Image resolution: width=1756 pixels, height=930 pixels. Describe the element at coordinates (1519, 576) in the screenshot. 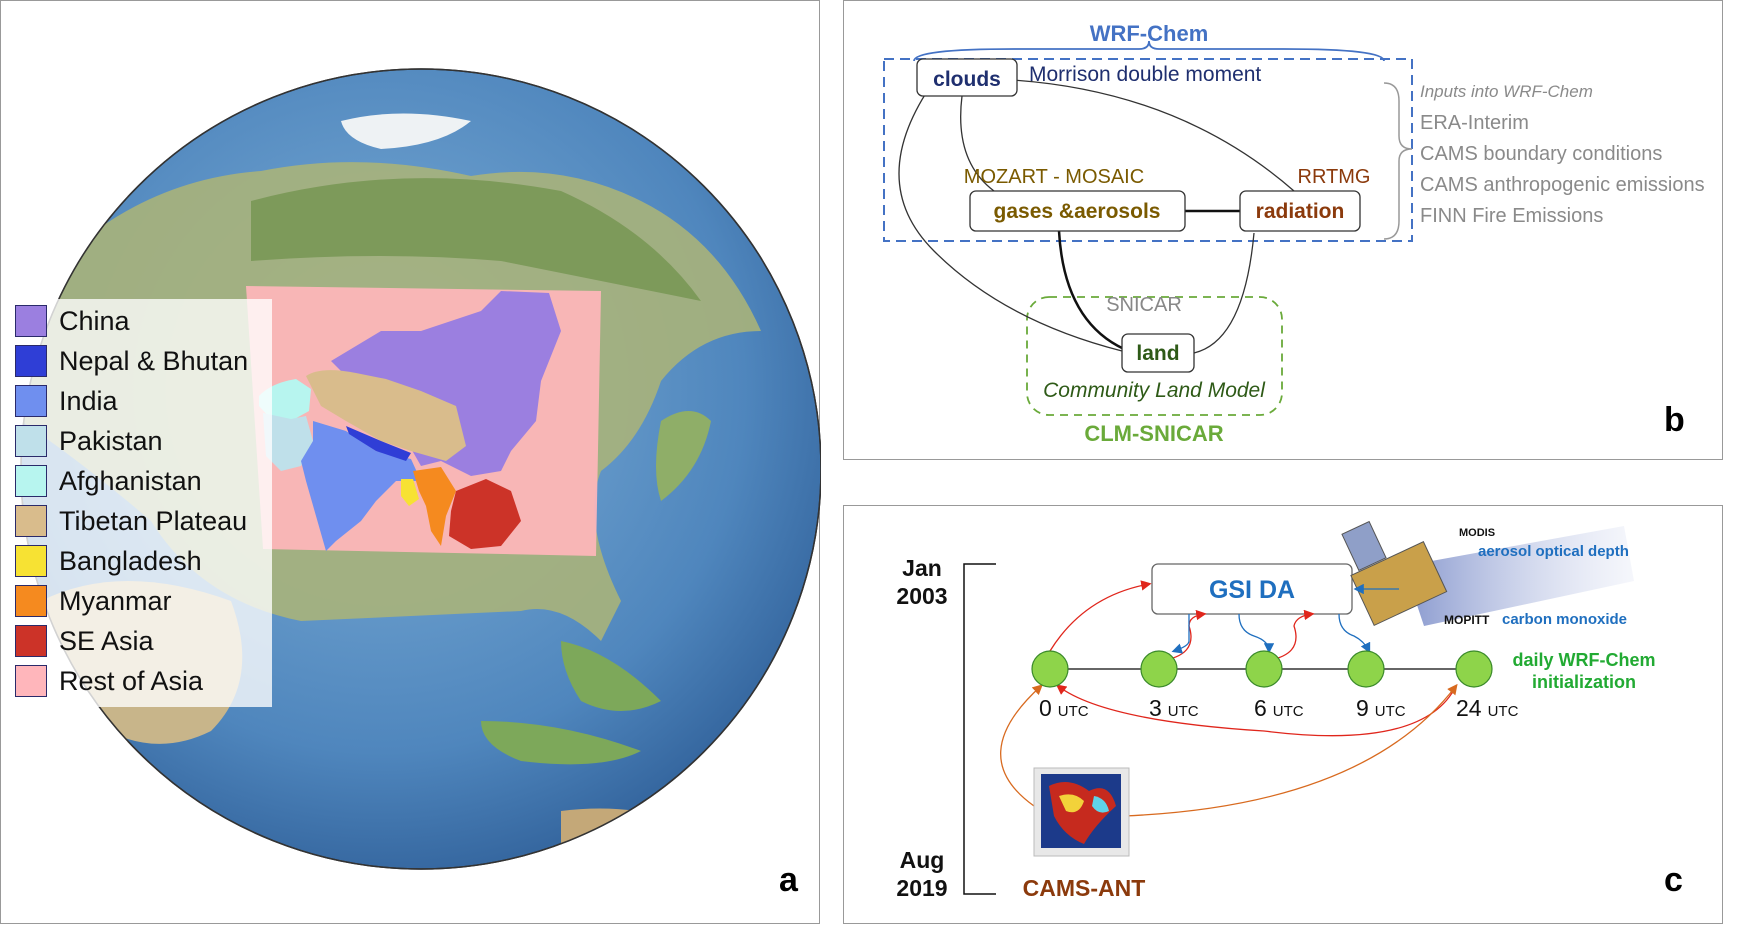

I see `satellite-swath` at that location.